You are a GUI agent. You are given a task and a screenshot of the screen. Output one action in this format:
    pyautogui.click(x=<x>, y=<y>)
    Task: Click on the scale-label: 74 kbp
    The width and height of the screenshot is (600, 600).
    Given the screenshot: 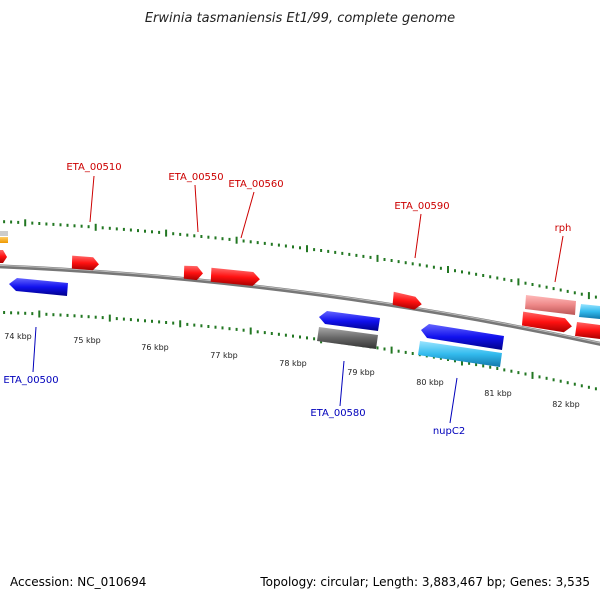 What is the action you would take?
    pyautogui.click(x=18, y=336)
    